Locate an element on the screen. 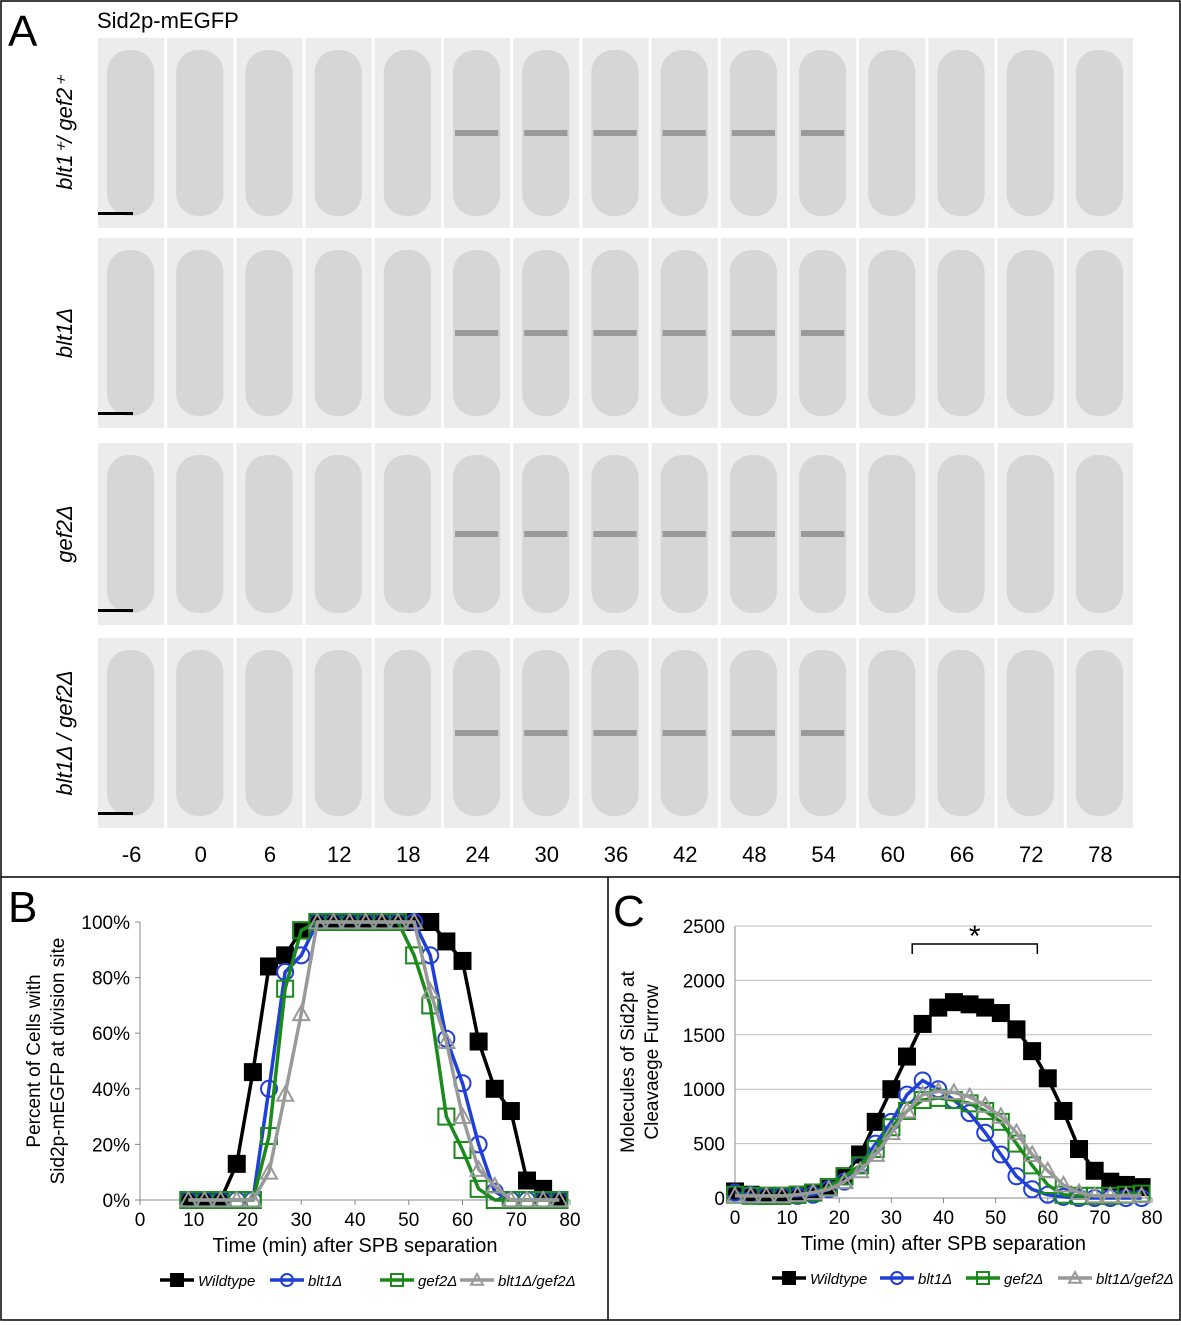  panel-letter: C is located at coordinates (629, 911).